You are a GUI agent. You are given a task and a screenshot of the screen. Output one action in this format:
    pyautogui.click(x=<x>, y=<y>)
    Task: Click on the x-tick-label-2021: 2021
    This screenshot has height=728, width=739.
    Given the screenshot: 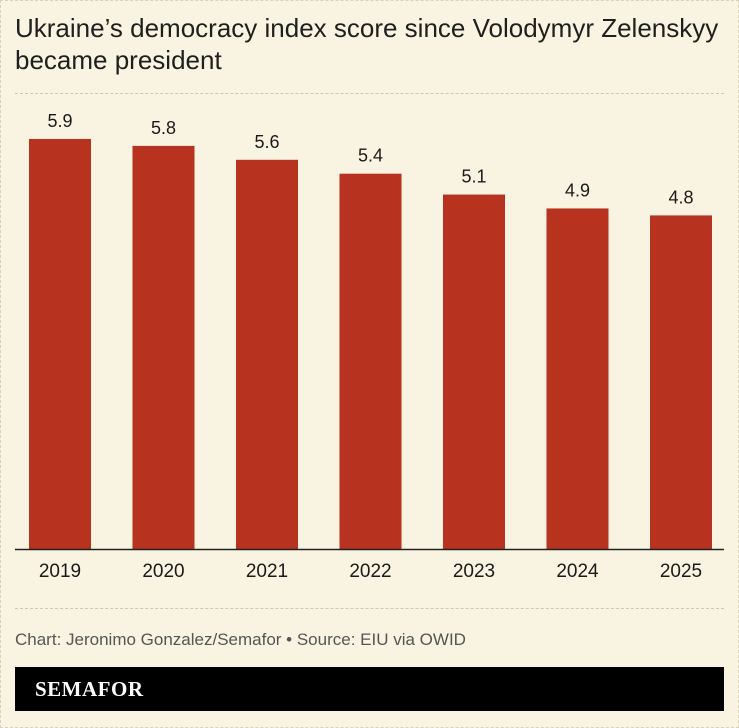 What is the action you would take?
    pyautogui.click(x=267, y=571)
    